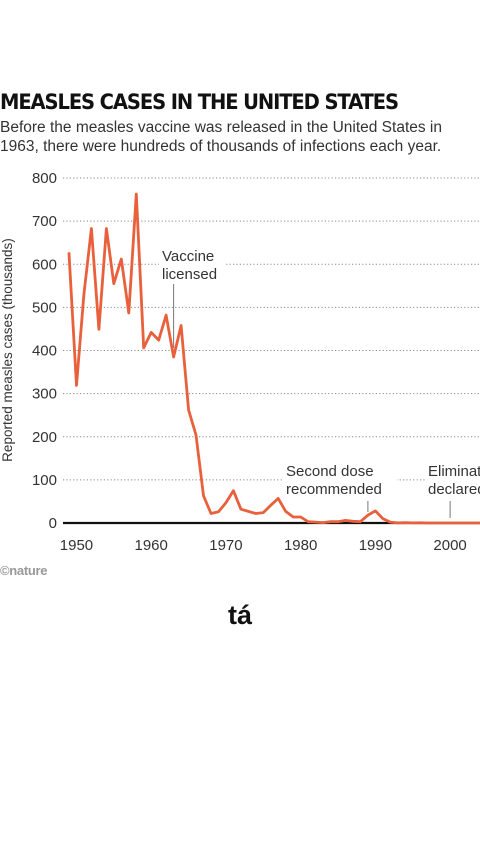  I want to click on annotation-vaccine-licensed: Vaccine, so click(188, 256).